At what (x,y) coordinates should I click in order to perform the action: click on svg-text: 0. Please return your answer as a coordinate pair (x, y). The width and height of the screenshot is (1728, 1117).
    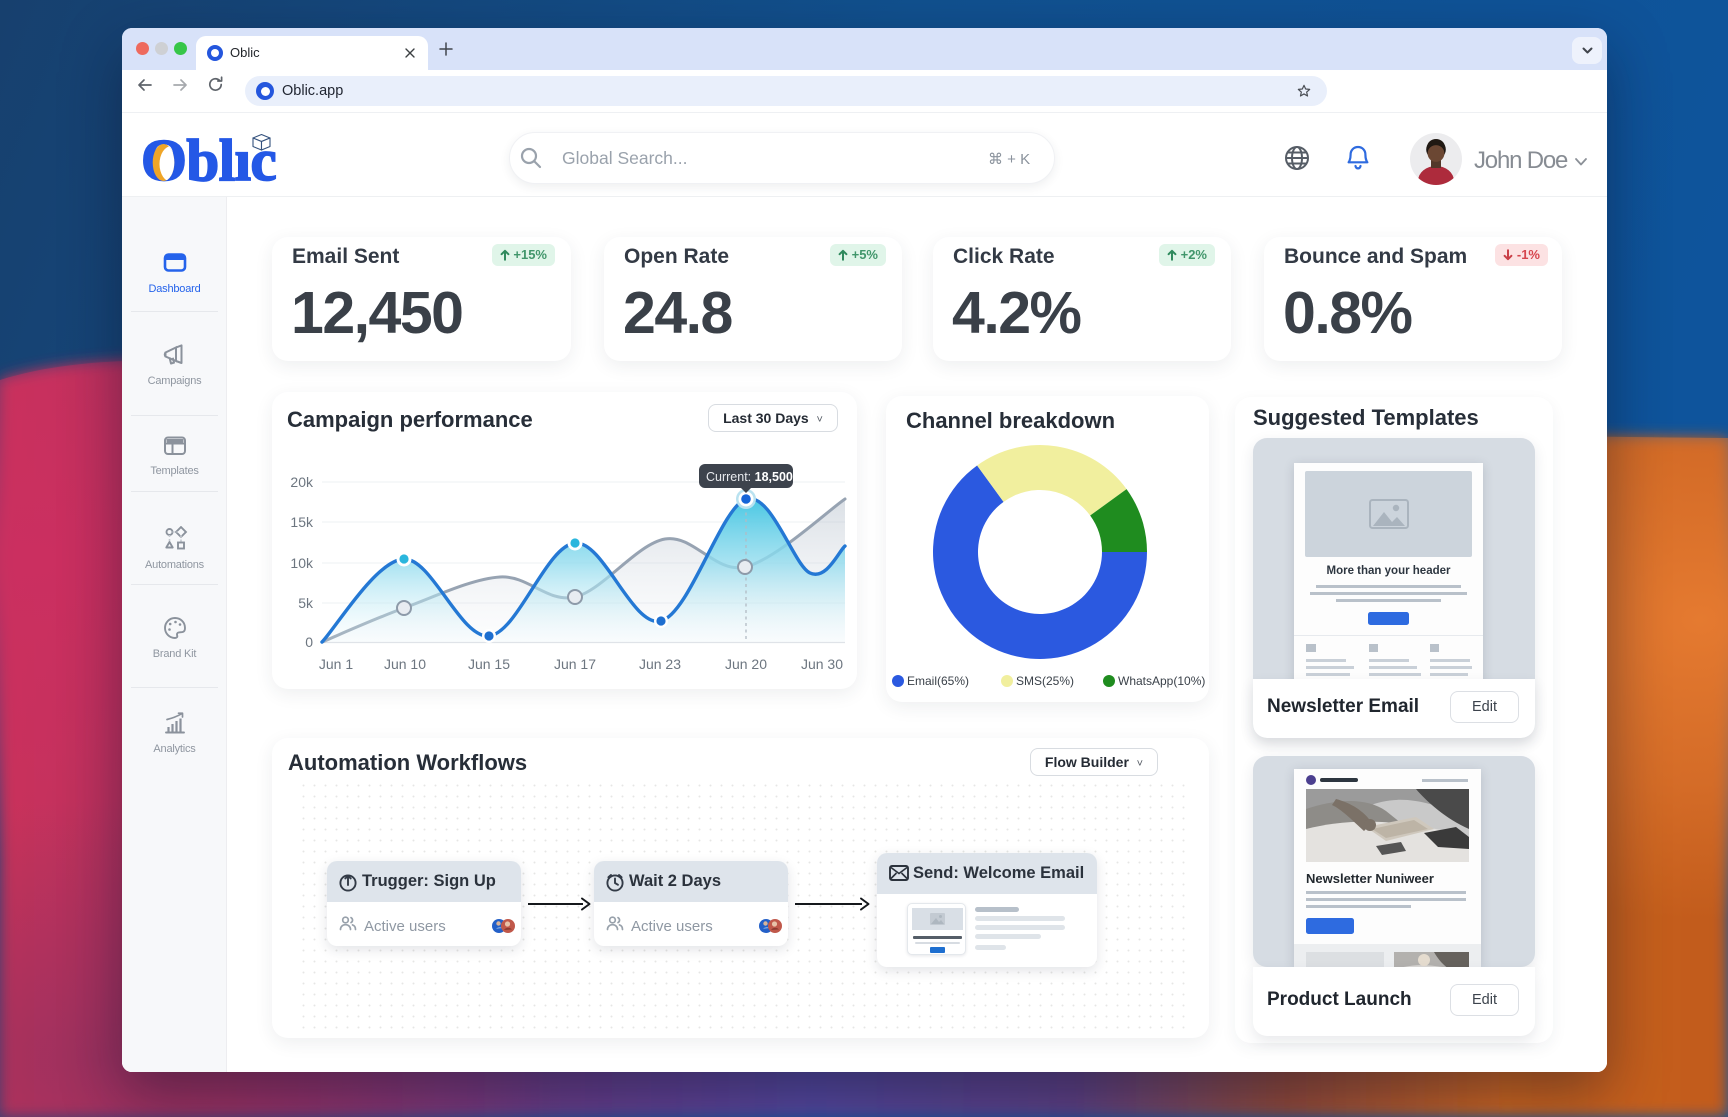
    Looking at the image, I should click on (309, 642).